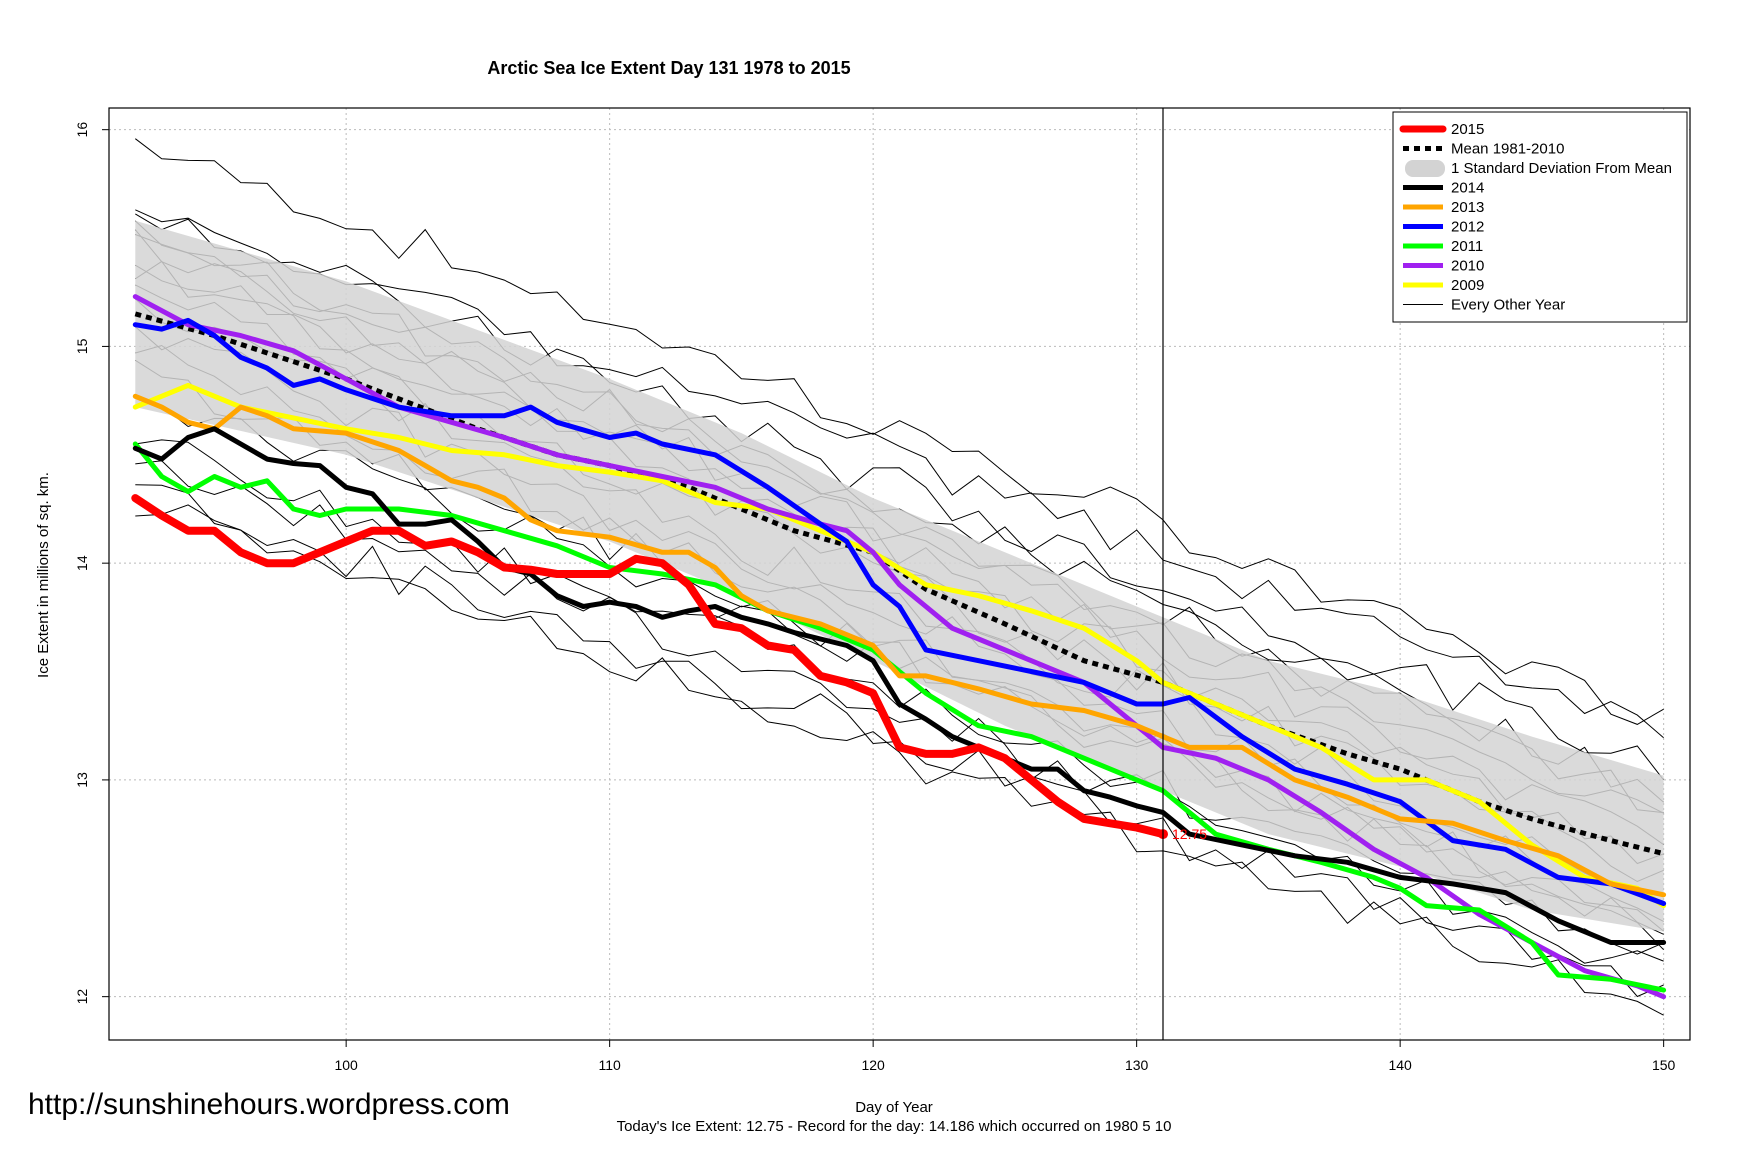 The image size is (1738, 1158). Describe the element at coordinates (43, 575) in the screenshot. I see `y-axis-label: Ice Extent in millions of sq. km.` at that location.